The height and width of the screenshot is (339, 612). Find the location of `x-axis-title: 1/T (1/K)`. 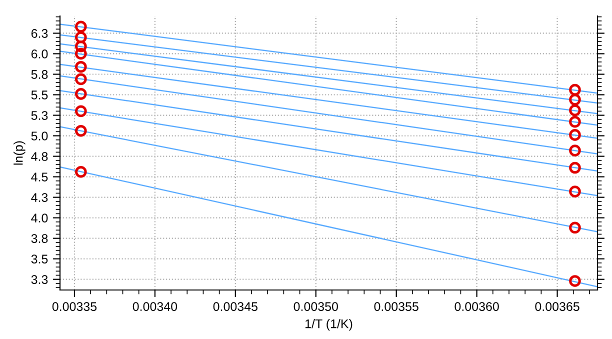

x-axis-title: 1/T (1/K) is located at coordinates (329, 325).